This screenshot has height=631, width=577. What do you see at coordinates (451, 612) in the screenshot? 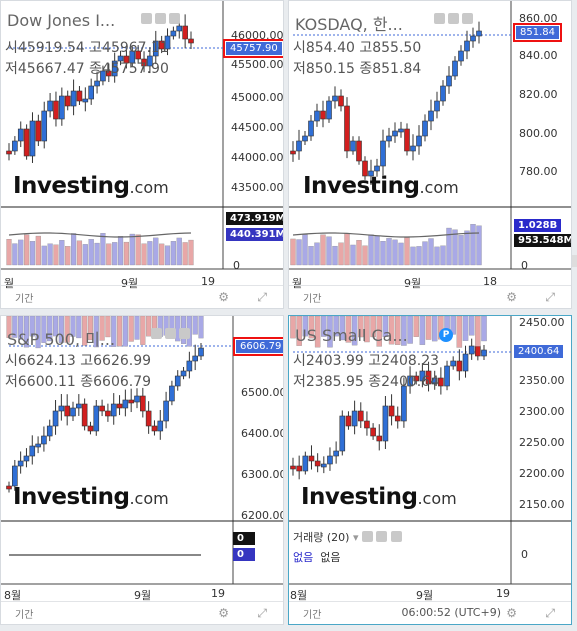
I see `clock-readout: 06:00:52 (UTC+9)` at bounding box center [451, 612].